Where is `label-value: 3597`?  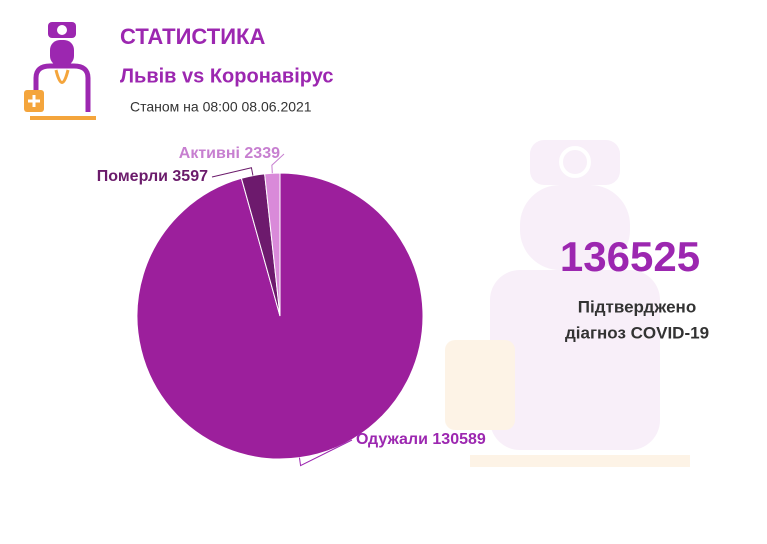
label-value: 3597 is located at coordinates (190, 176).